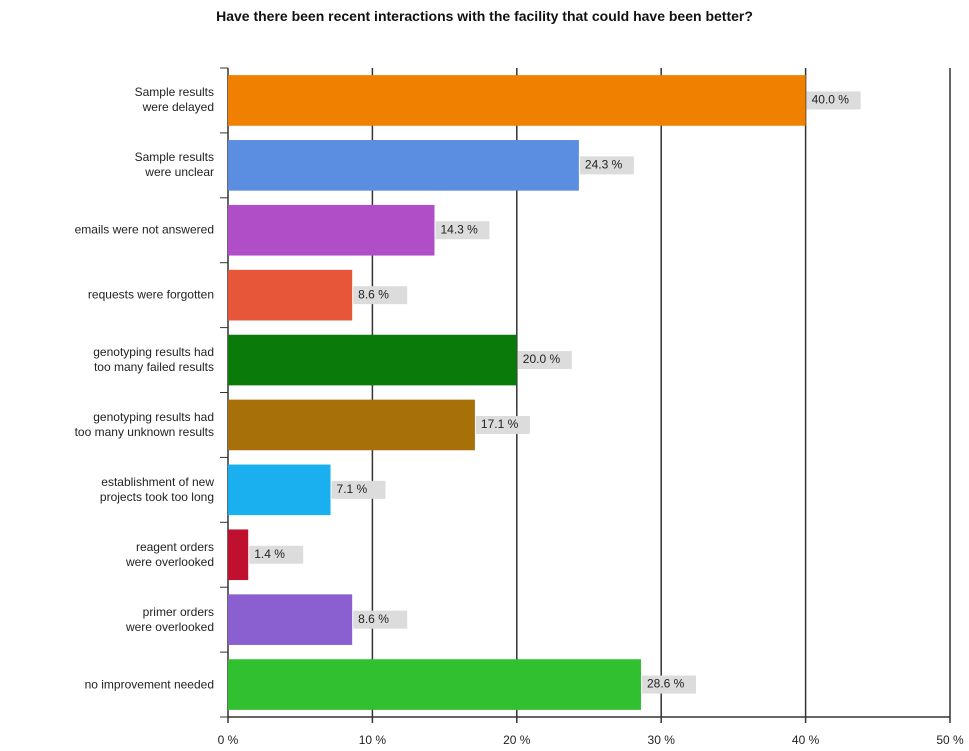 This screenshot has height=751, width=969. I want to click on x-tick-label: 40 %, so click(806, 740).